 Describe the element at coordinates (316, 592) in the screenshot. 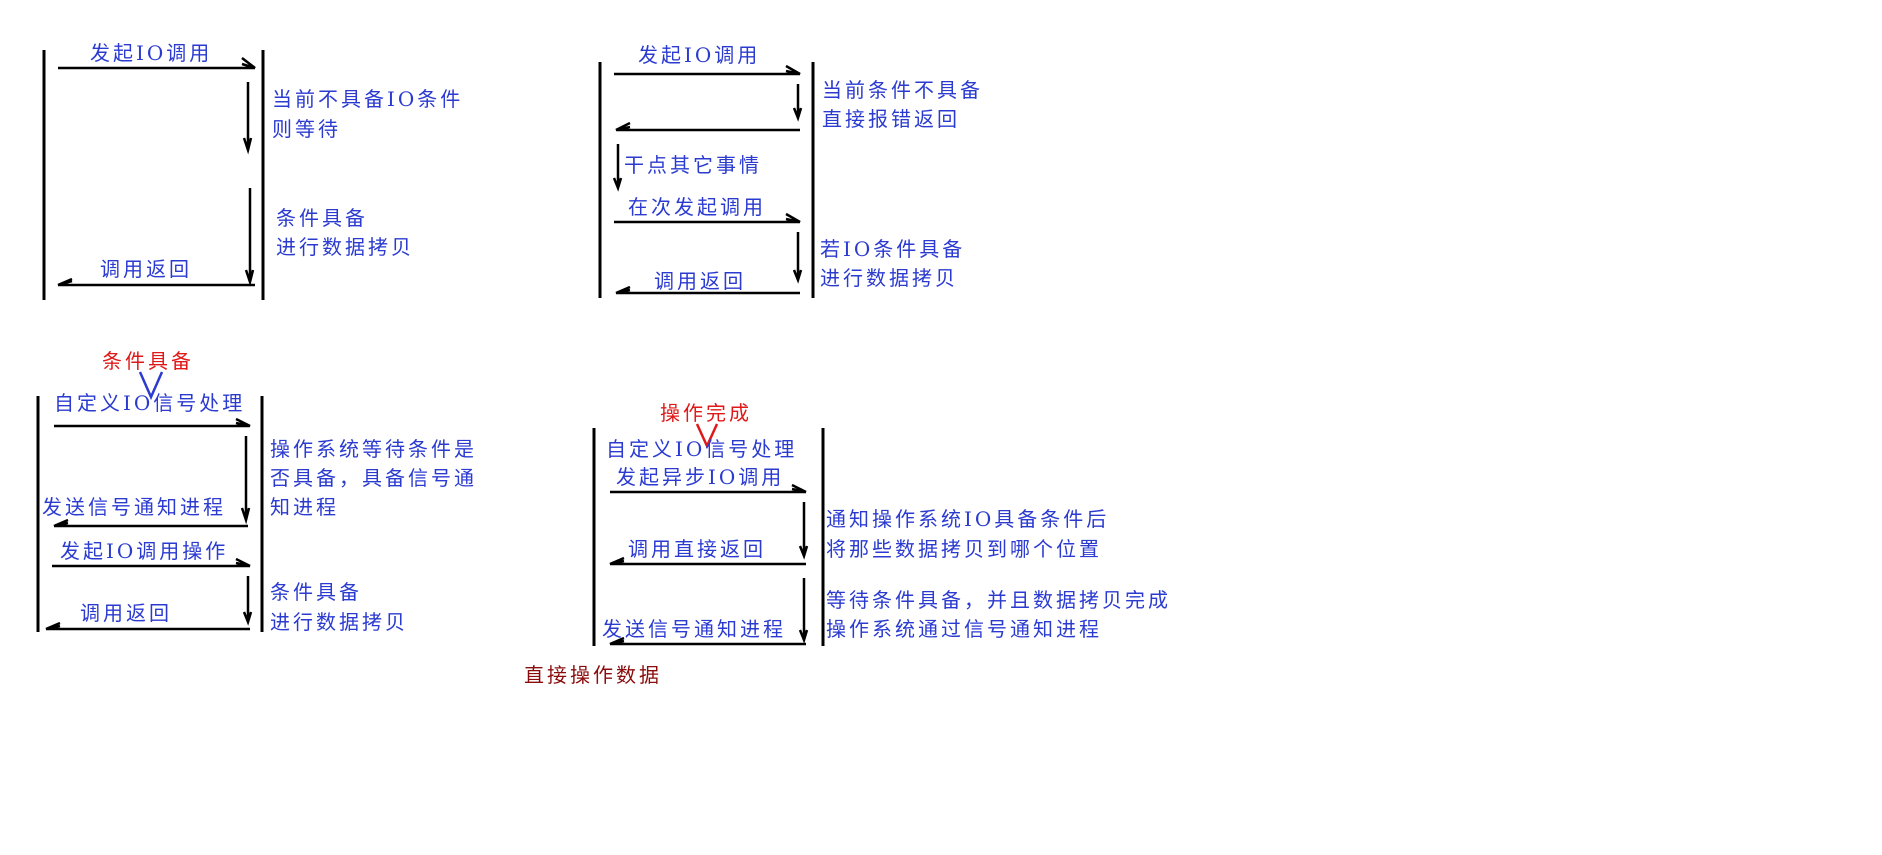

I see `note-line-4: 条件具备` at that location.